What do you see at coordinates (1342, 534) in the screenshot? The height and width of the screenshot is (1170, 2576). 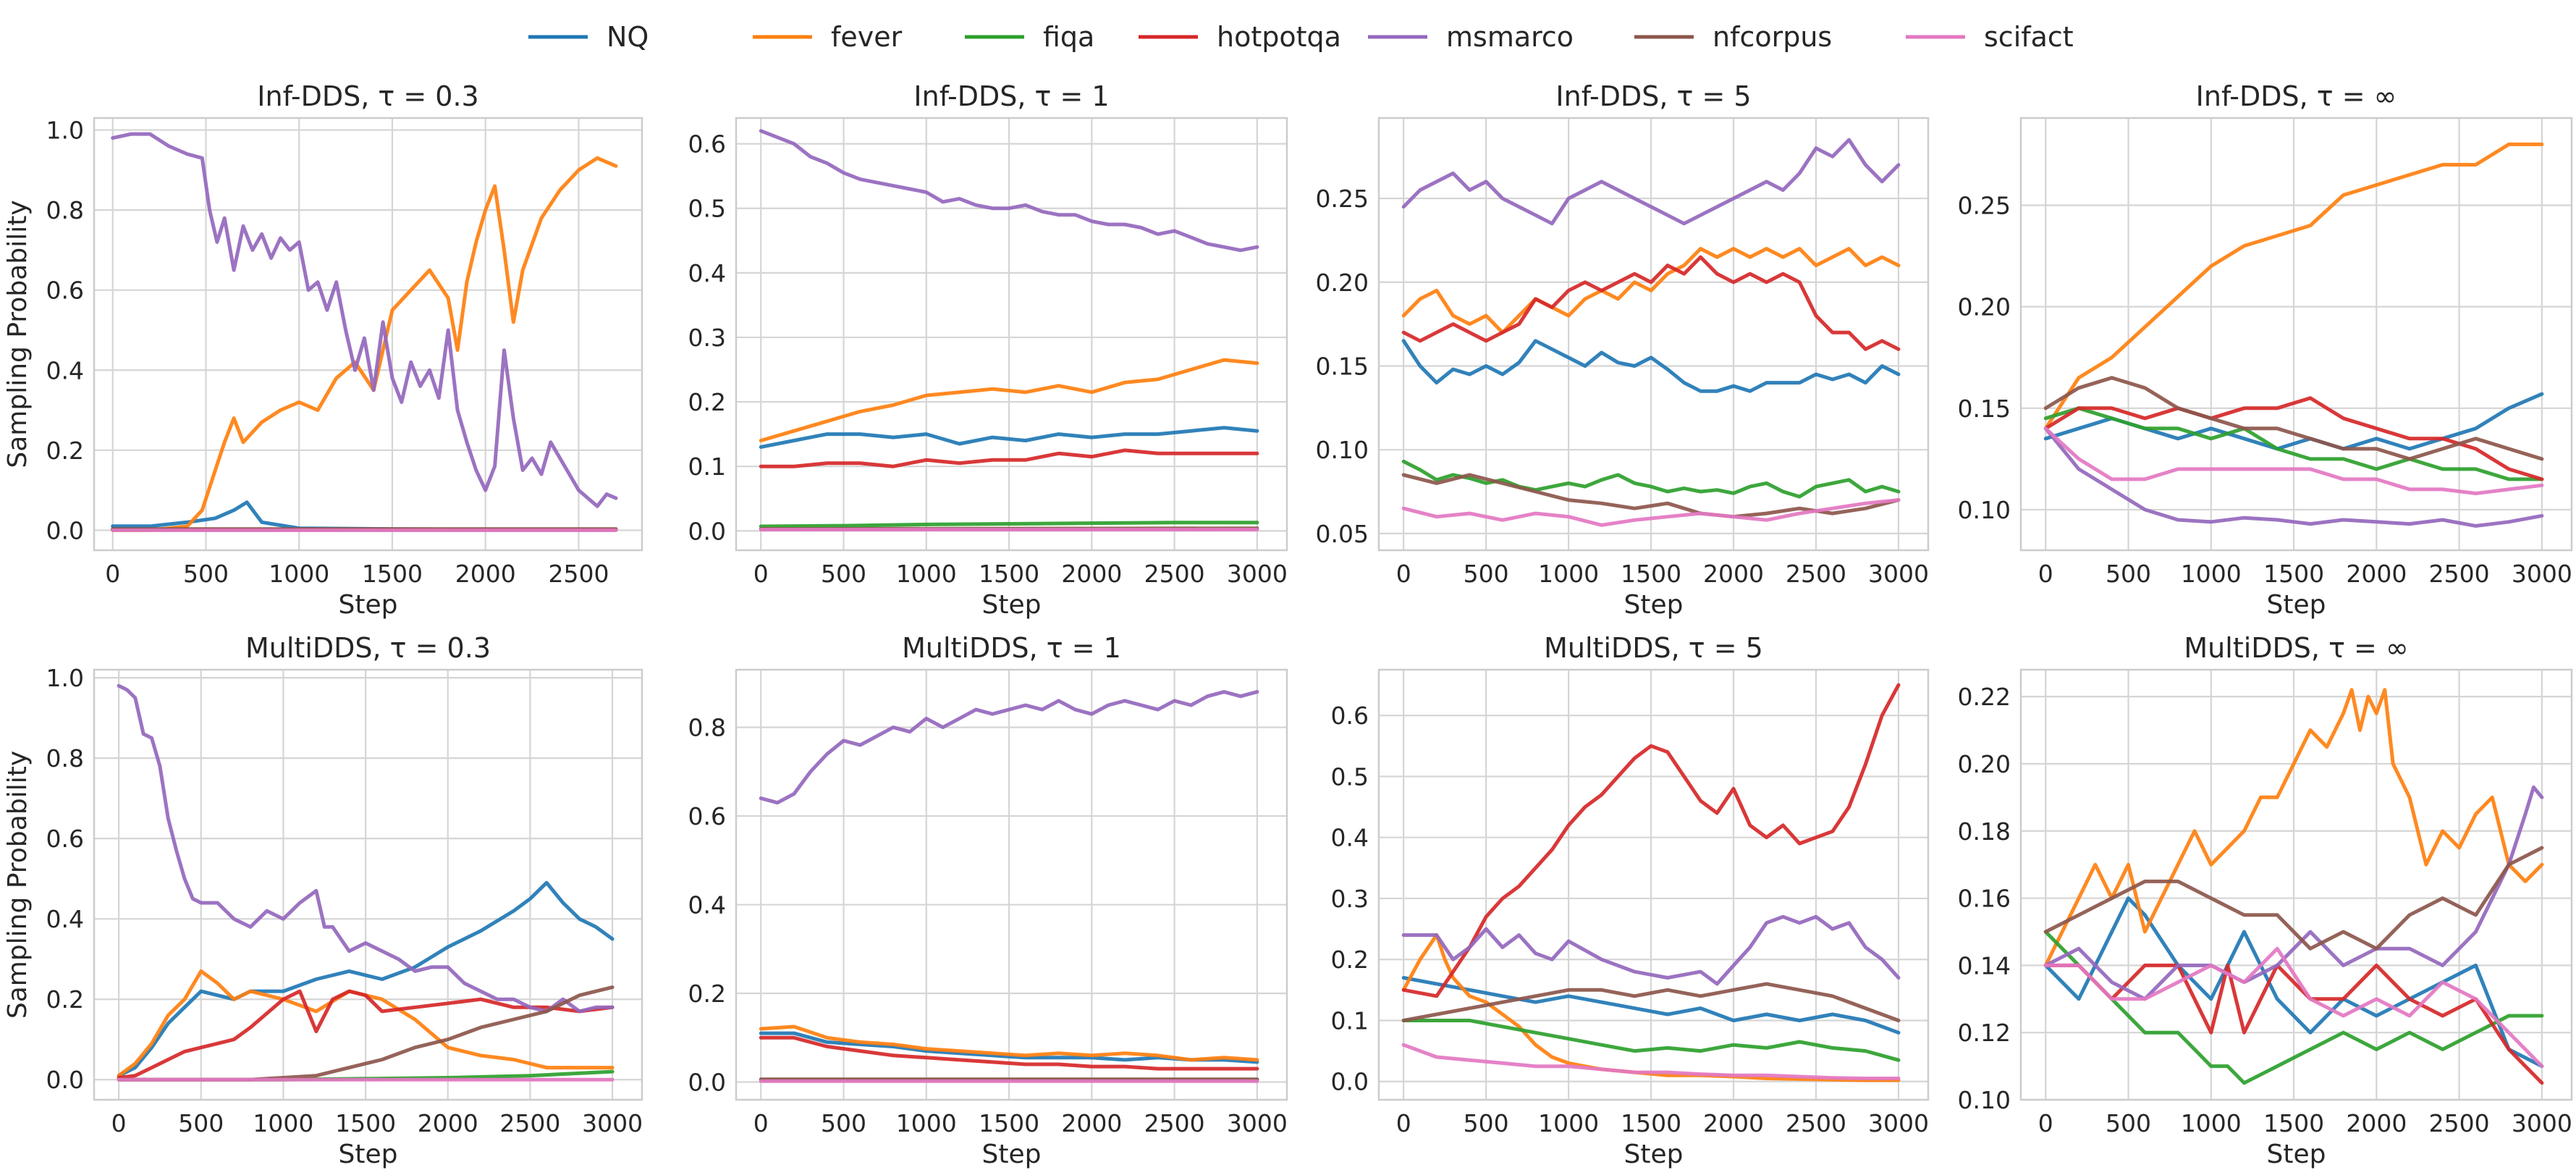 I see `y-tick-label: 0.05` at bounding box center [1342, 534].